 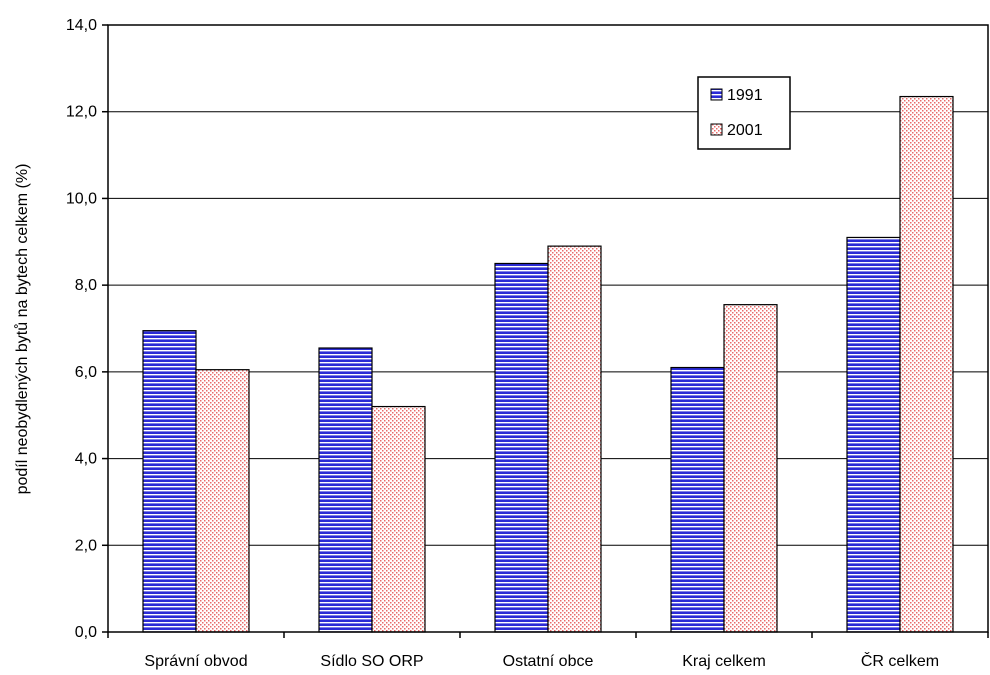 What do you see at coordinates (81, 198) in the screenshot?
I see `y-tick-label: 10,0` at bounding box center [81, 198].